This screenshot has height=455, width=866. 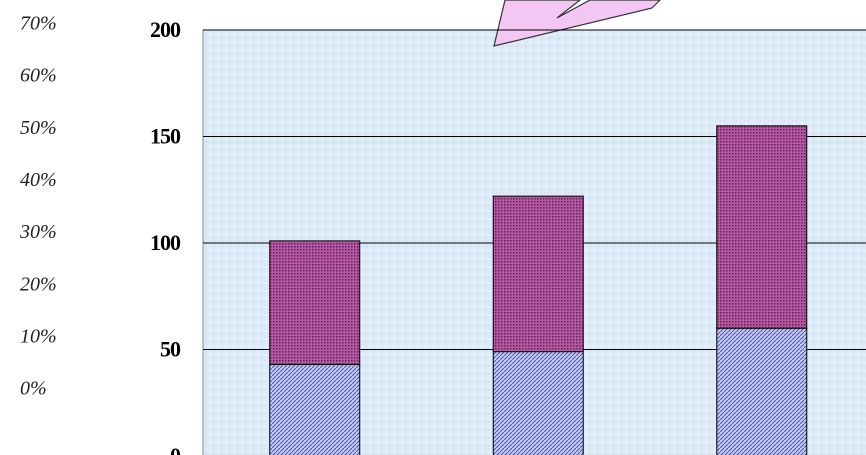 I want to click on y2-tick-label: 60%, so click(x=38, y=76).